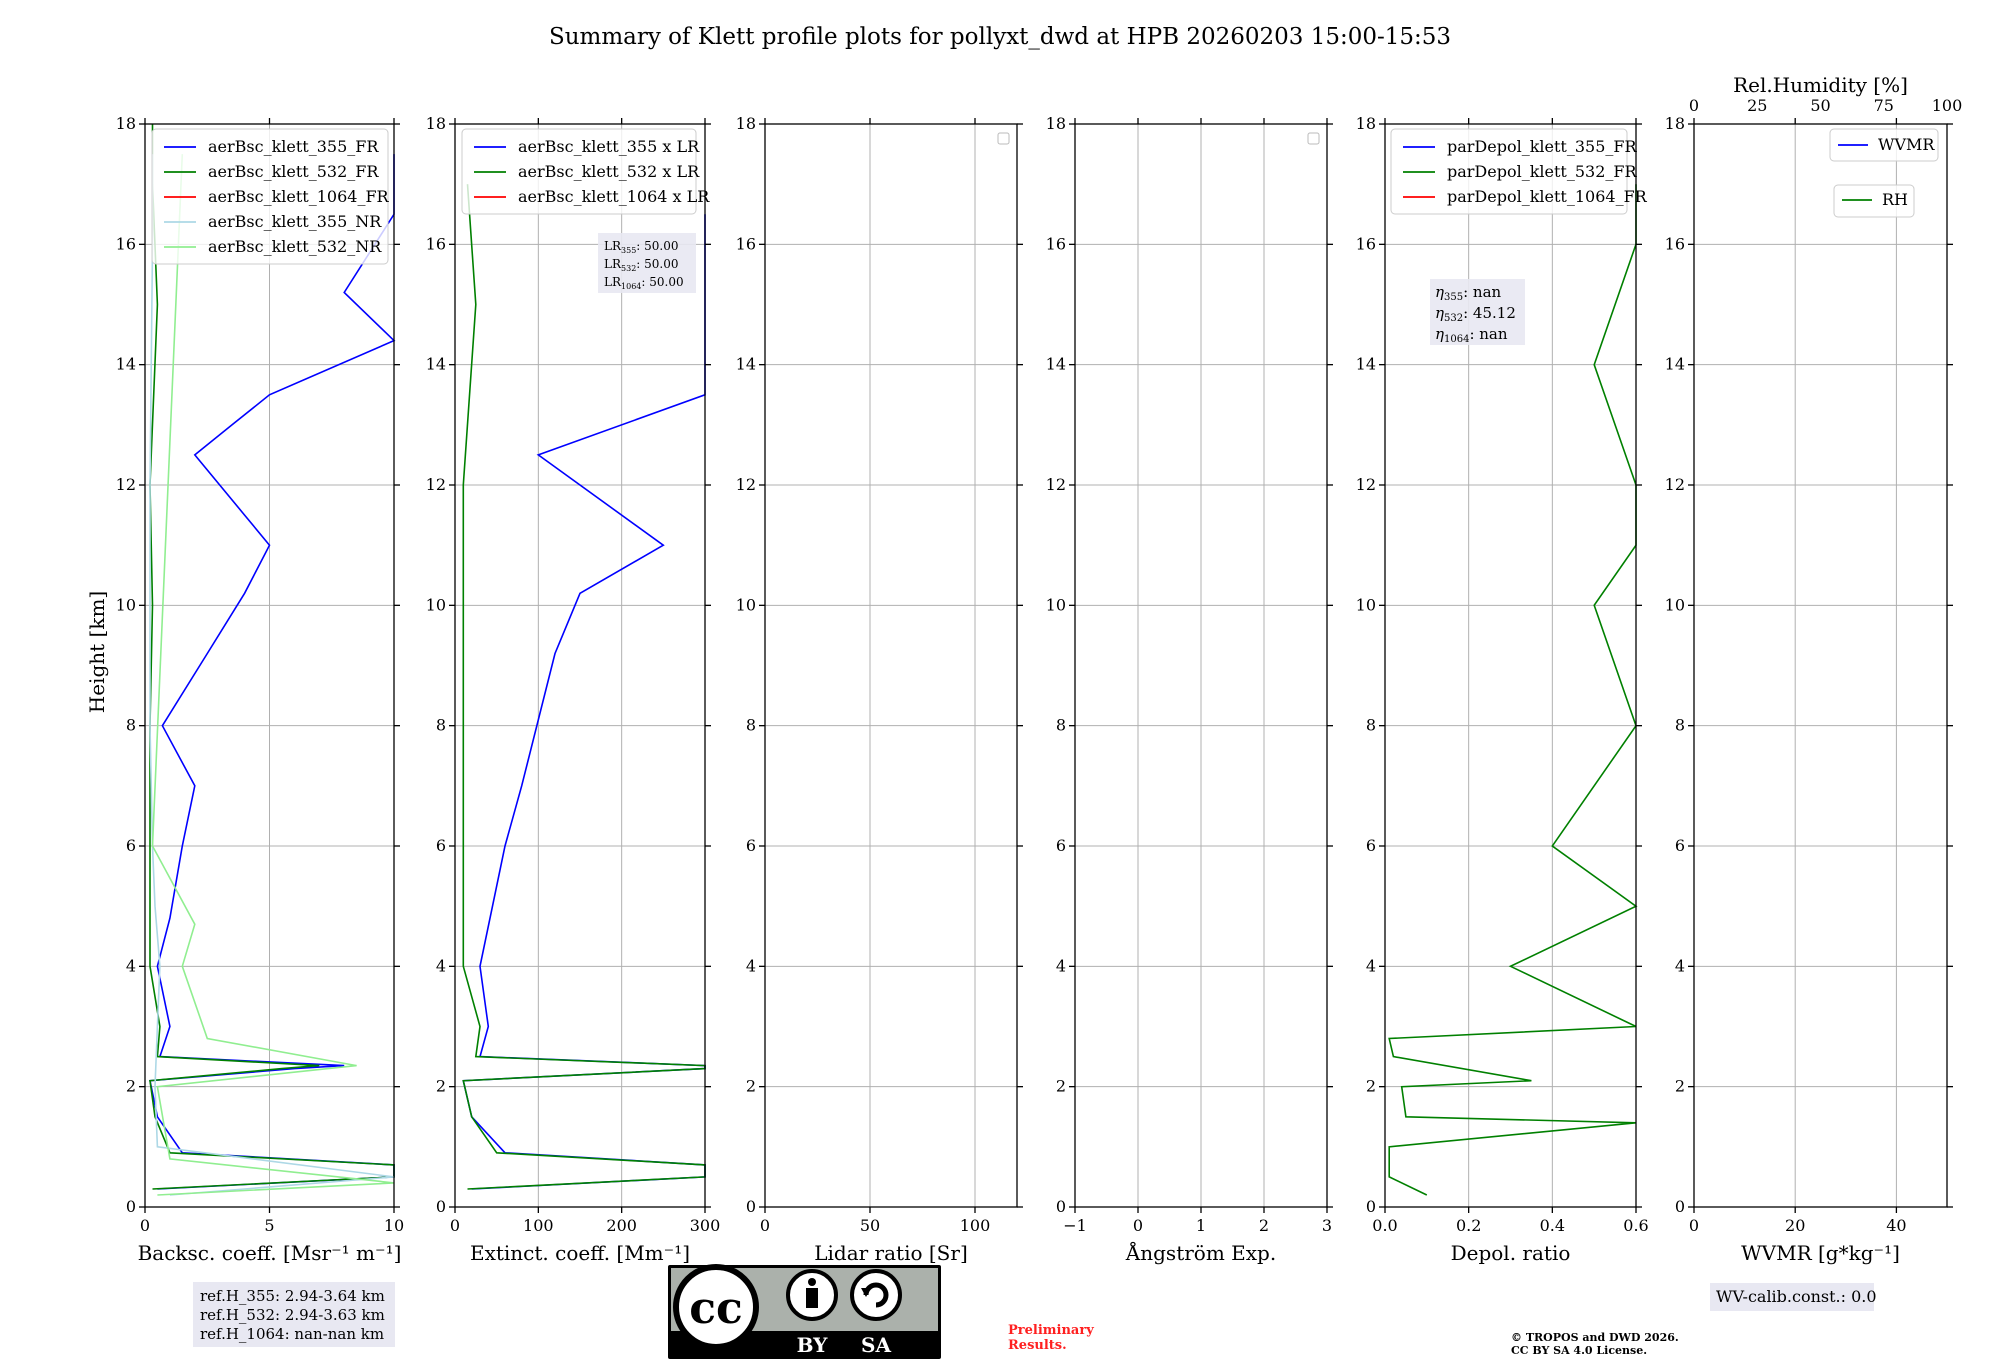  I want to click on wv-calib-text: WV-calib.const.: 0.0, so click(1796, 1296).